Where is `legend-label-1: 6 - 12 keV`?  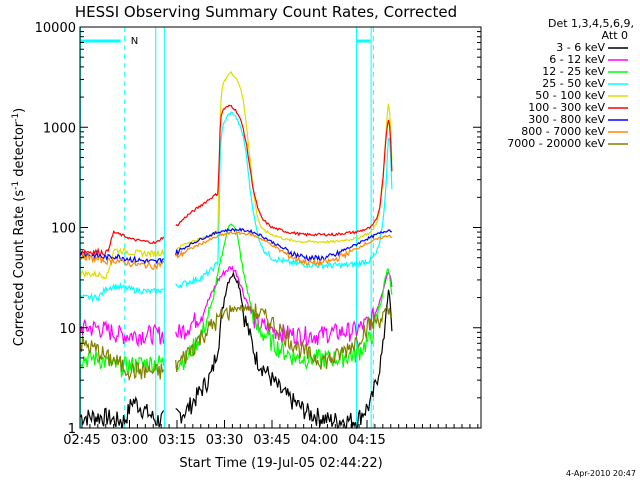
legend-label-1: 6 - 12 keV is located at coordinates (577, 59).